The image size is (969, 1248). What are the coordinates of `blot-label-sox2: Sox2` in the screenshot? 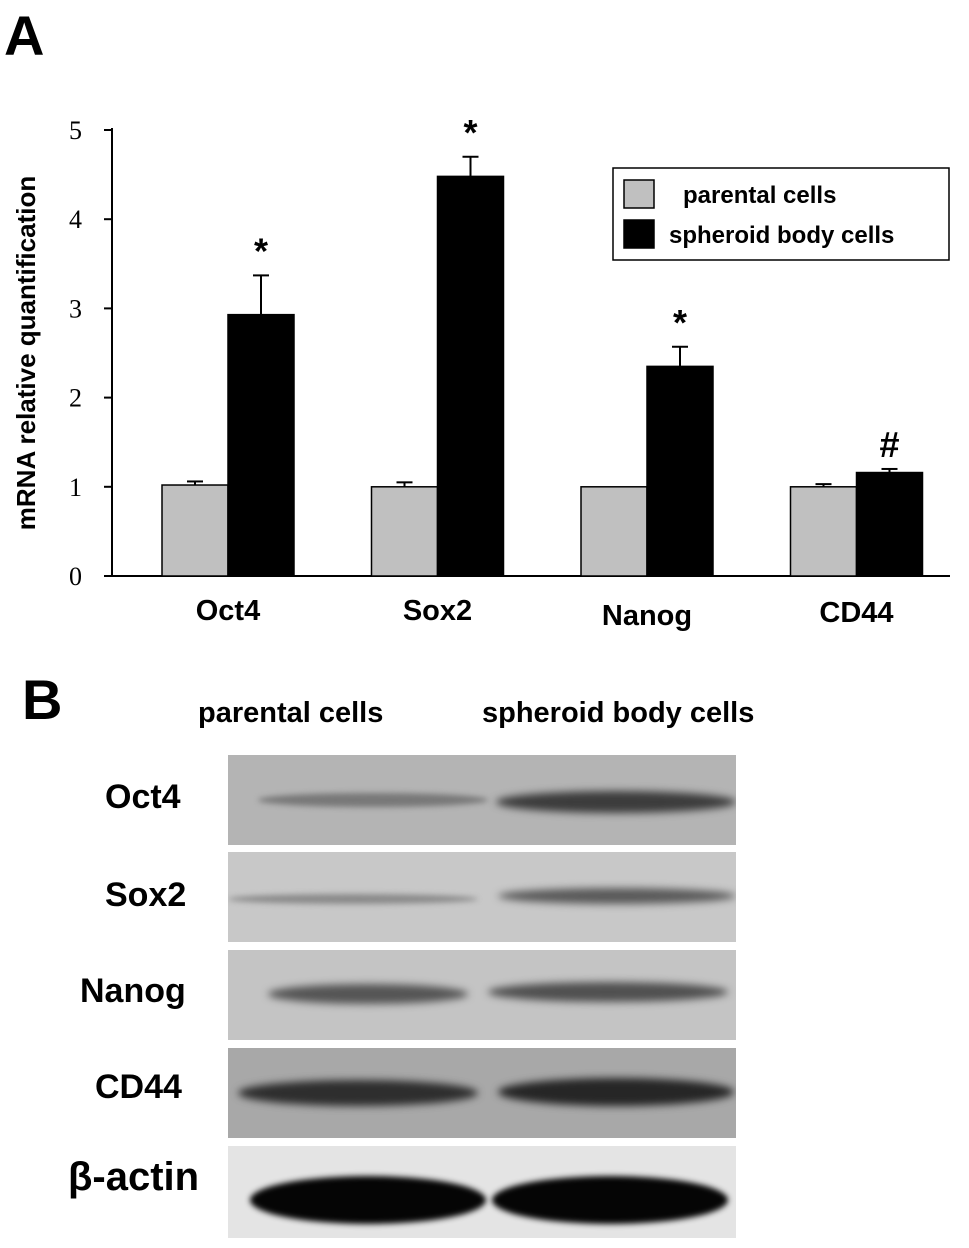 It's located at (146, 895).